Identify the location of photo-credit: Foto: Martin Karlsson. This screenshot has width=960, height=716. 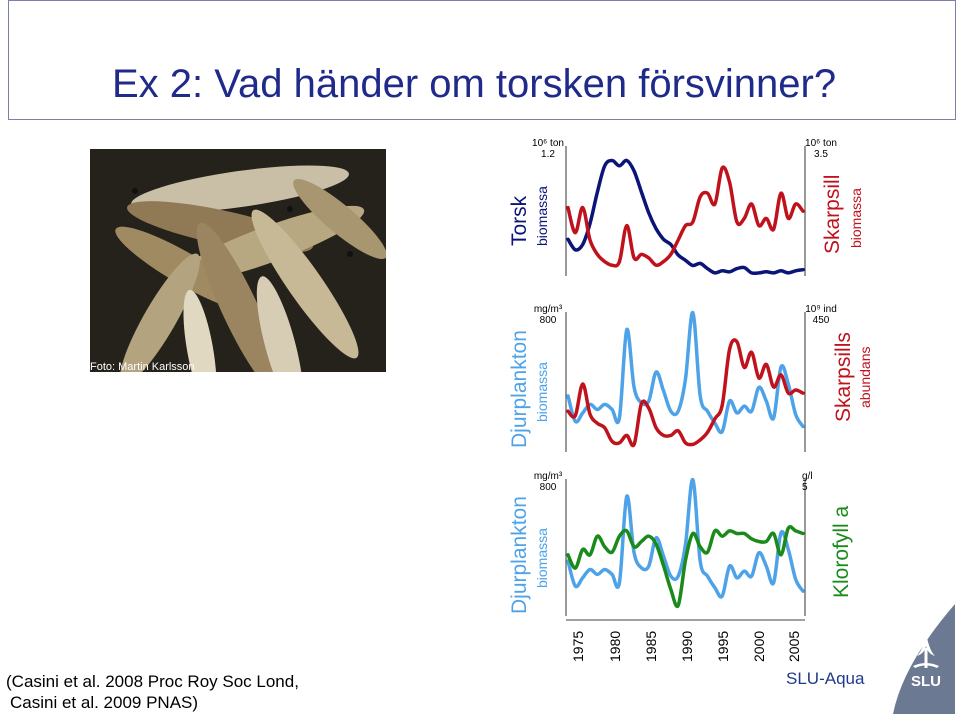
(142, 367).